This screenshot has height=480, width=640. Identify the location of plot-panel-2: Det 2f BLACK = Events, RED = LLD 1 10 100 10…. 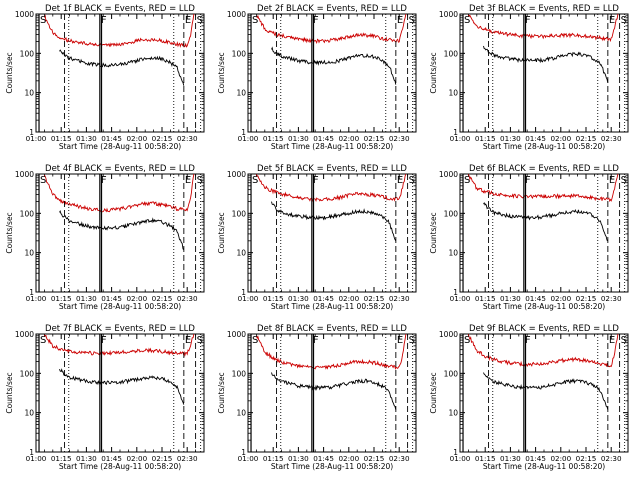
(317, 77).